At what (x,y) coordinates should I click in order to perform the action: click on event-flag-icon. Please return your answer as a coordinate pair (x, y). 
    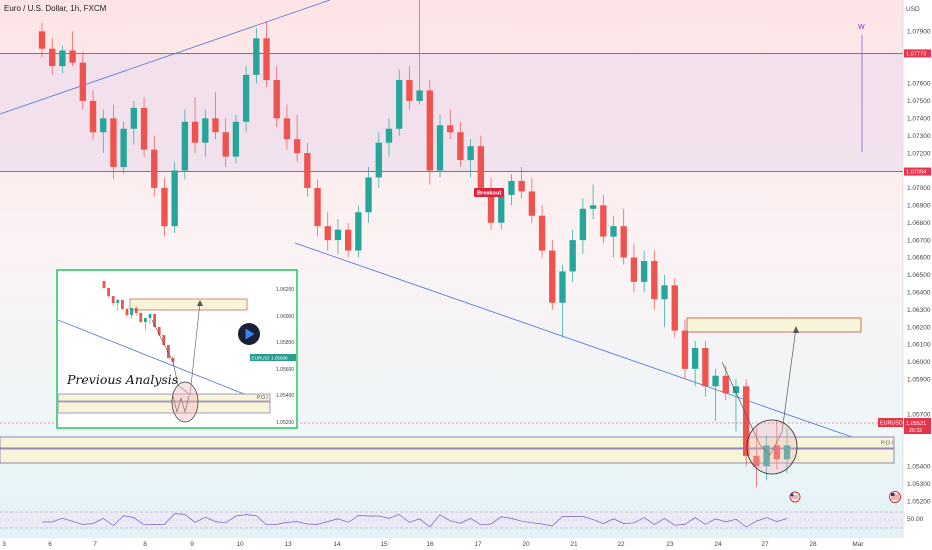
    Looking at the image, I should click on (795, 497).